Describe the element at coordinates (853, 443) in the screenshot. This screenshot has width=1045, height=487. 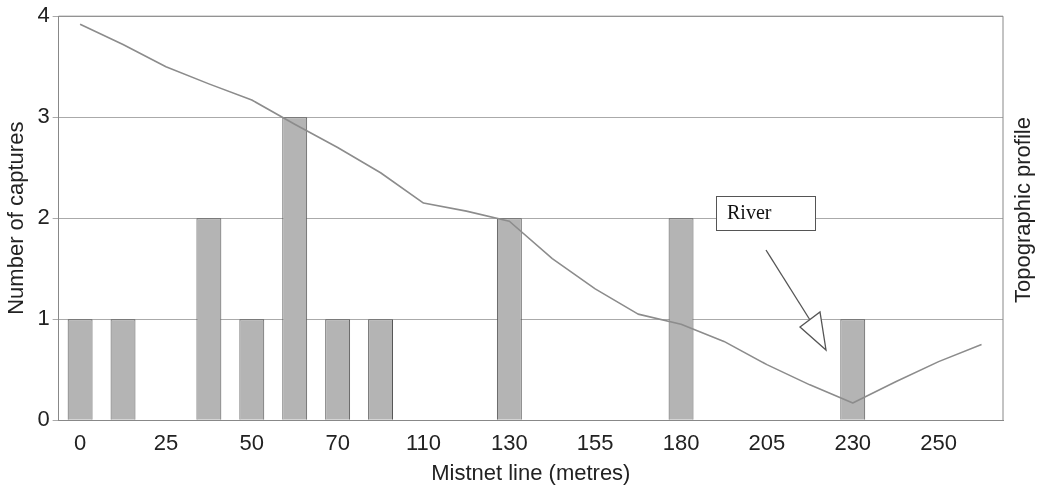
I see `x-tick-label: 230` at that location.